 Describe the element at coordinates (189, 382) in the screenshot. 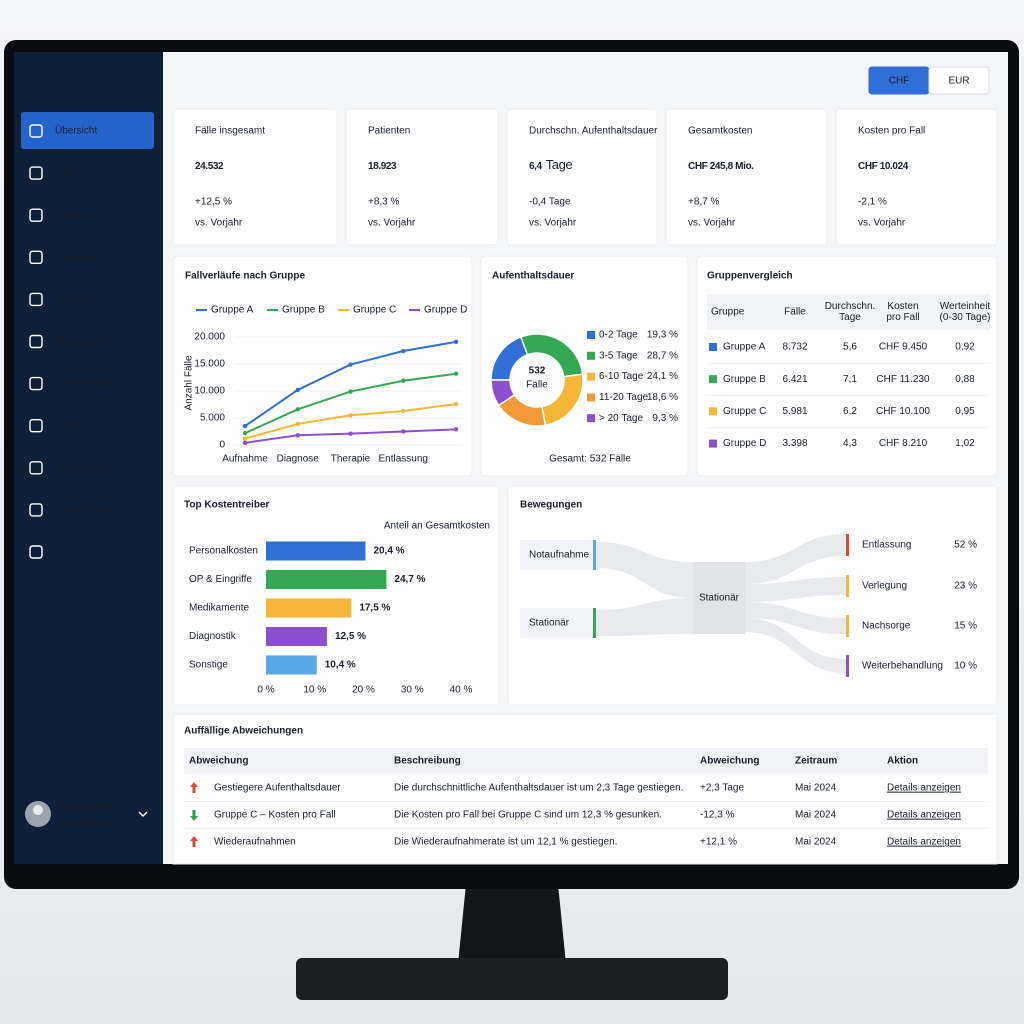

I see `y-axis-label: Anzahl Fälle` at that location.